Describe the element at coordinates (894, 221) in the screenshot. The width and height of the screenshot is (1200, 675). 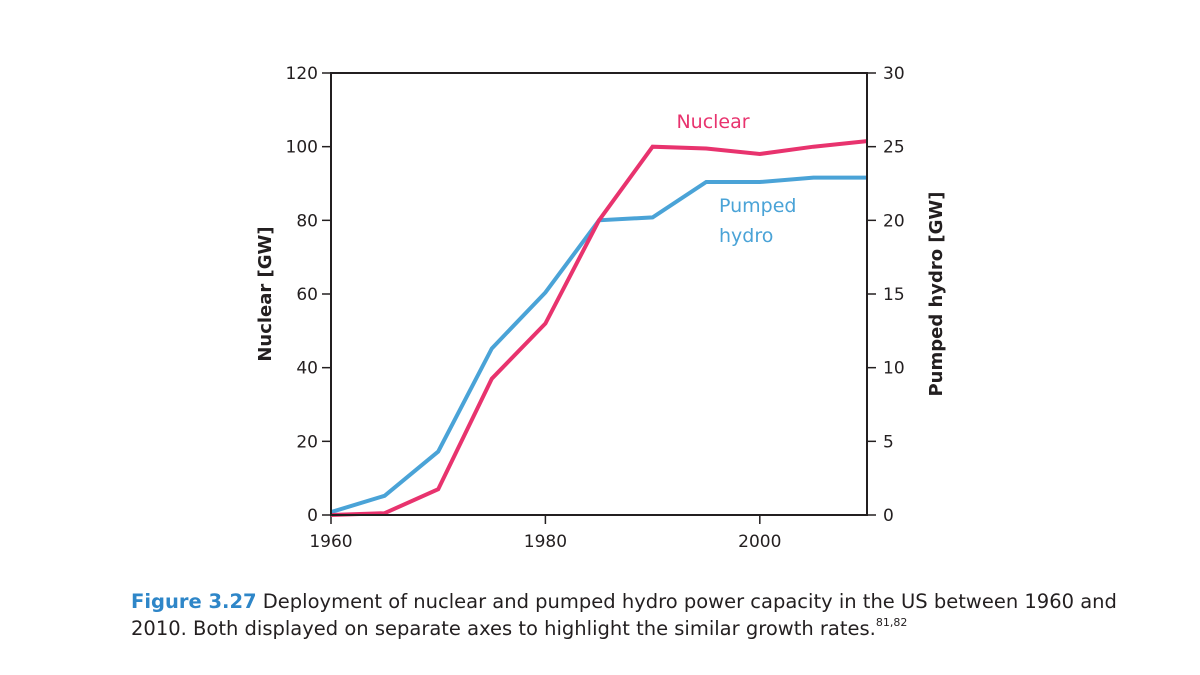
I see `y-right-tick-label: 20` at that location.